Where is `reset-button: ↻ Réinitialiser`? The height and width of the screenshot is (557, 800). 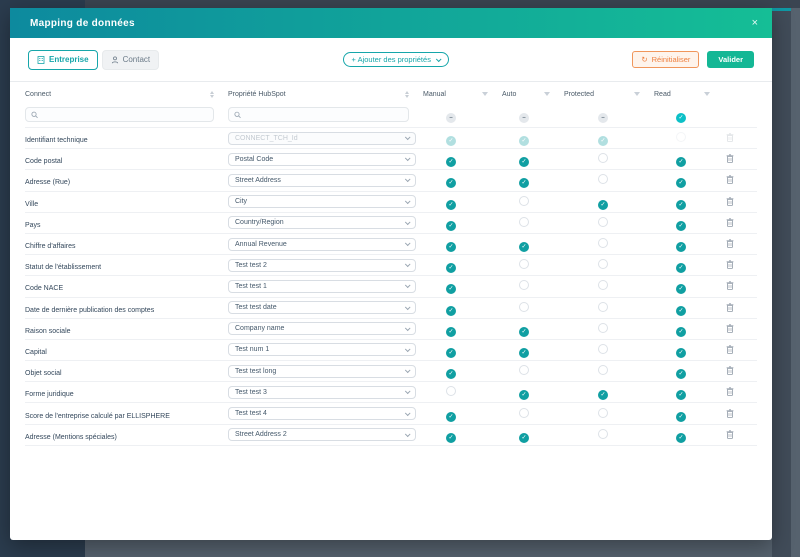
reset-button: ↻ Réinitialiser is located at coordinates (666, 59).